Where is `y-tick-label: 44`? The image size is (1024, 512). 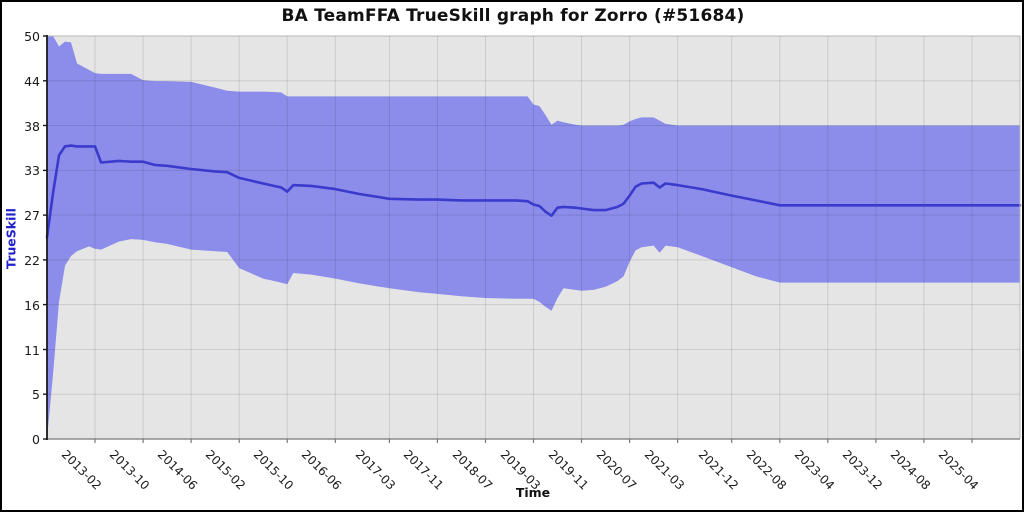 y-tick-label: 44 is located at coordinates (32, 81).